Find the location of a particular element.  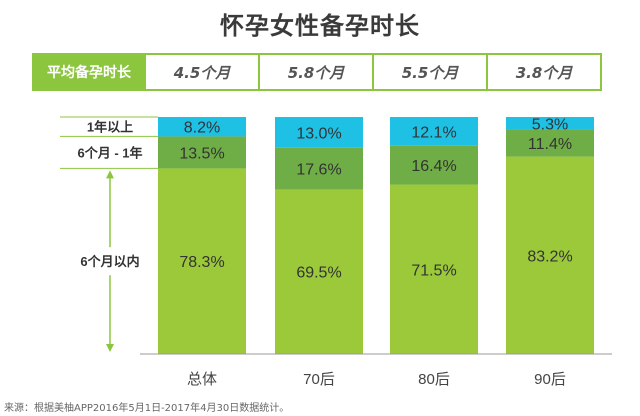

data-label: 71.5% is located at coordinates (433, 270).